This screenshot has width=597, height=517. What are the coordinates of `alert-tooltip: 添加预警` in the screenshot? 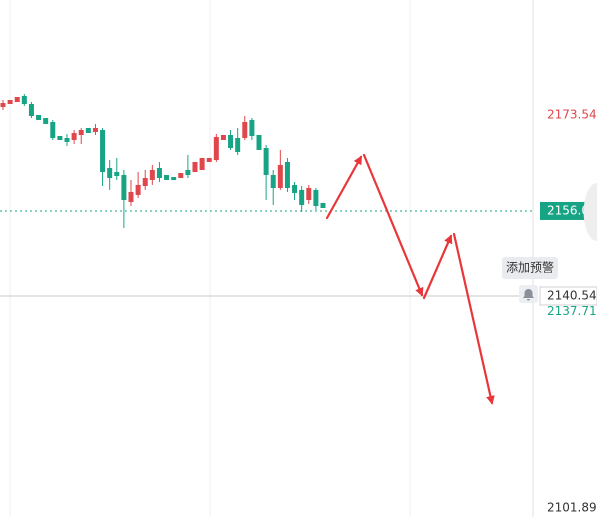 It's located at (530, 268).